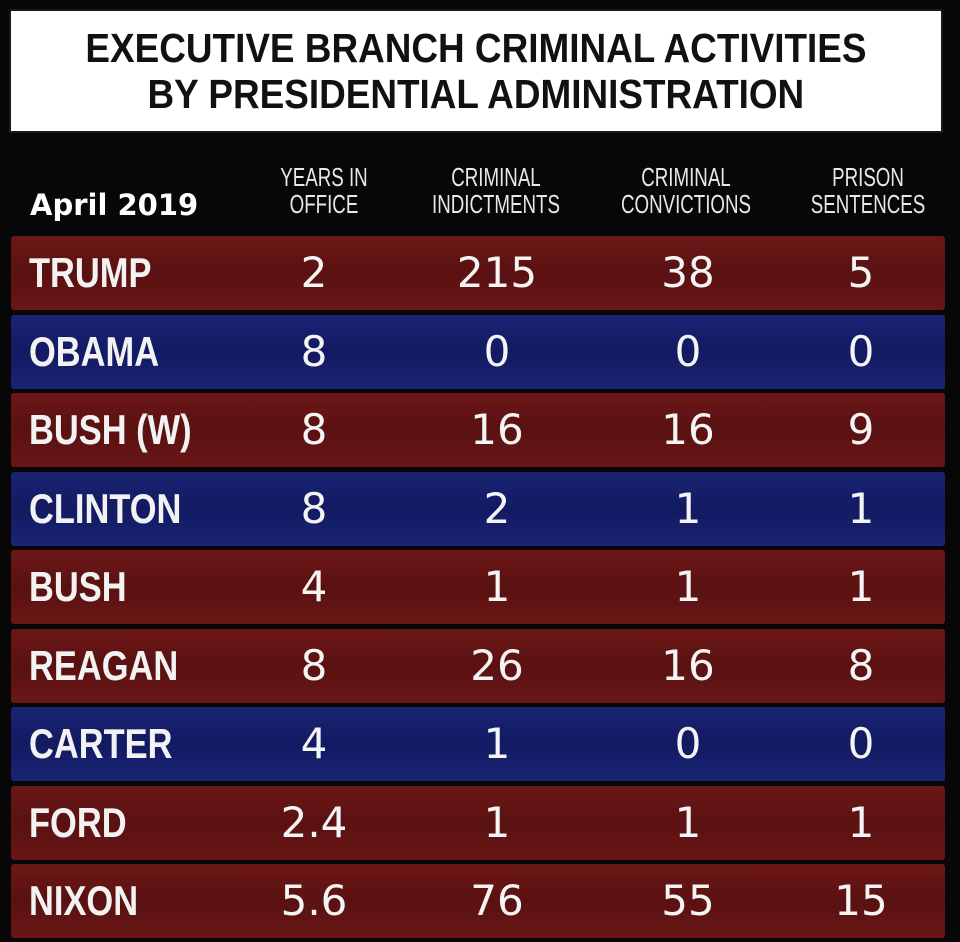 The height and width of the screenshot is (942, 960). I want to click on title-line-2: BY PRESIDENTIAL ADMINISTRATION, so click(476, 94).